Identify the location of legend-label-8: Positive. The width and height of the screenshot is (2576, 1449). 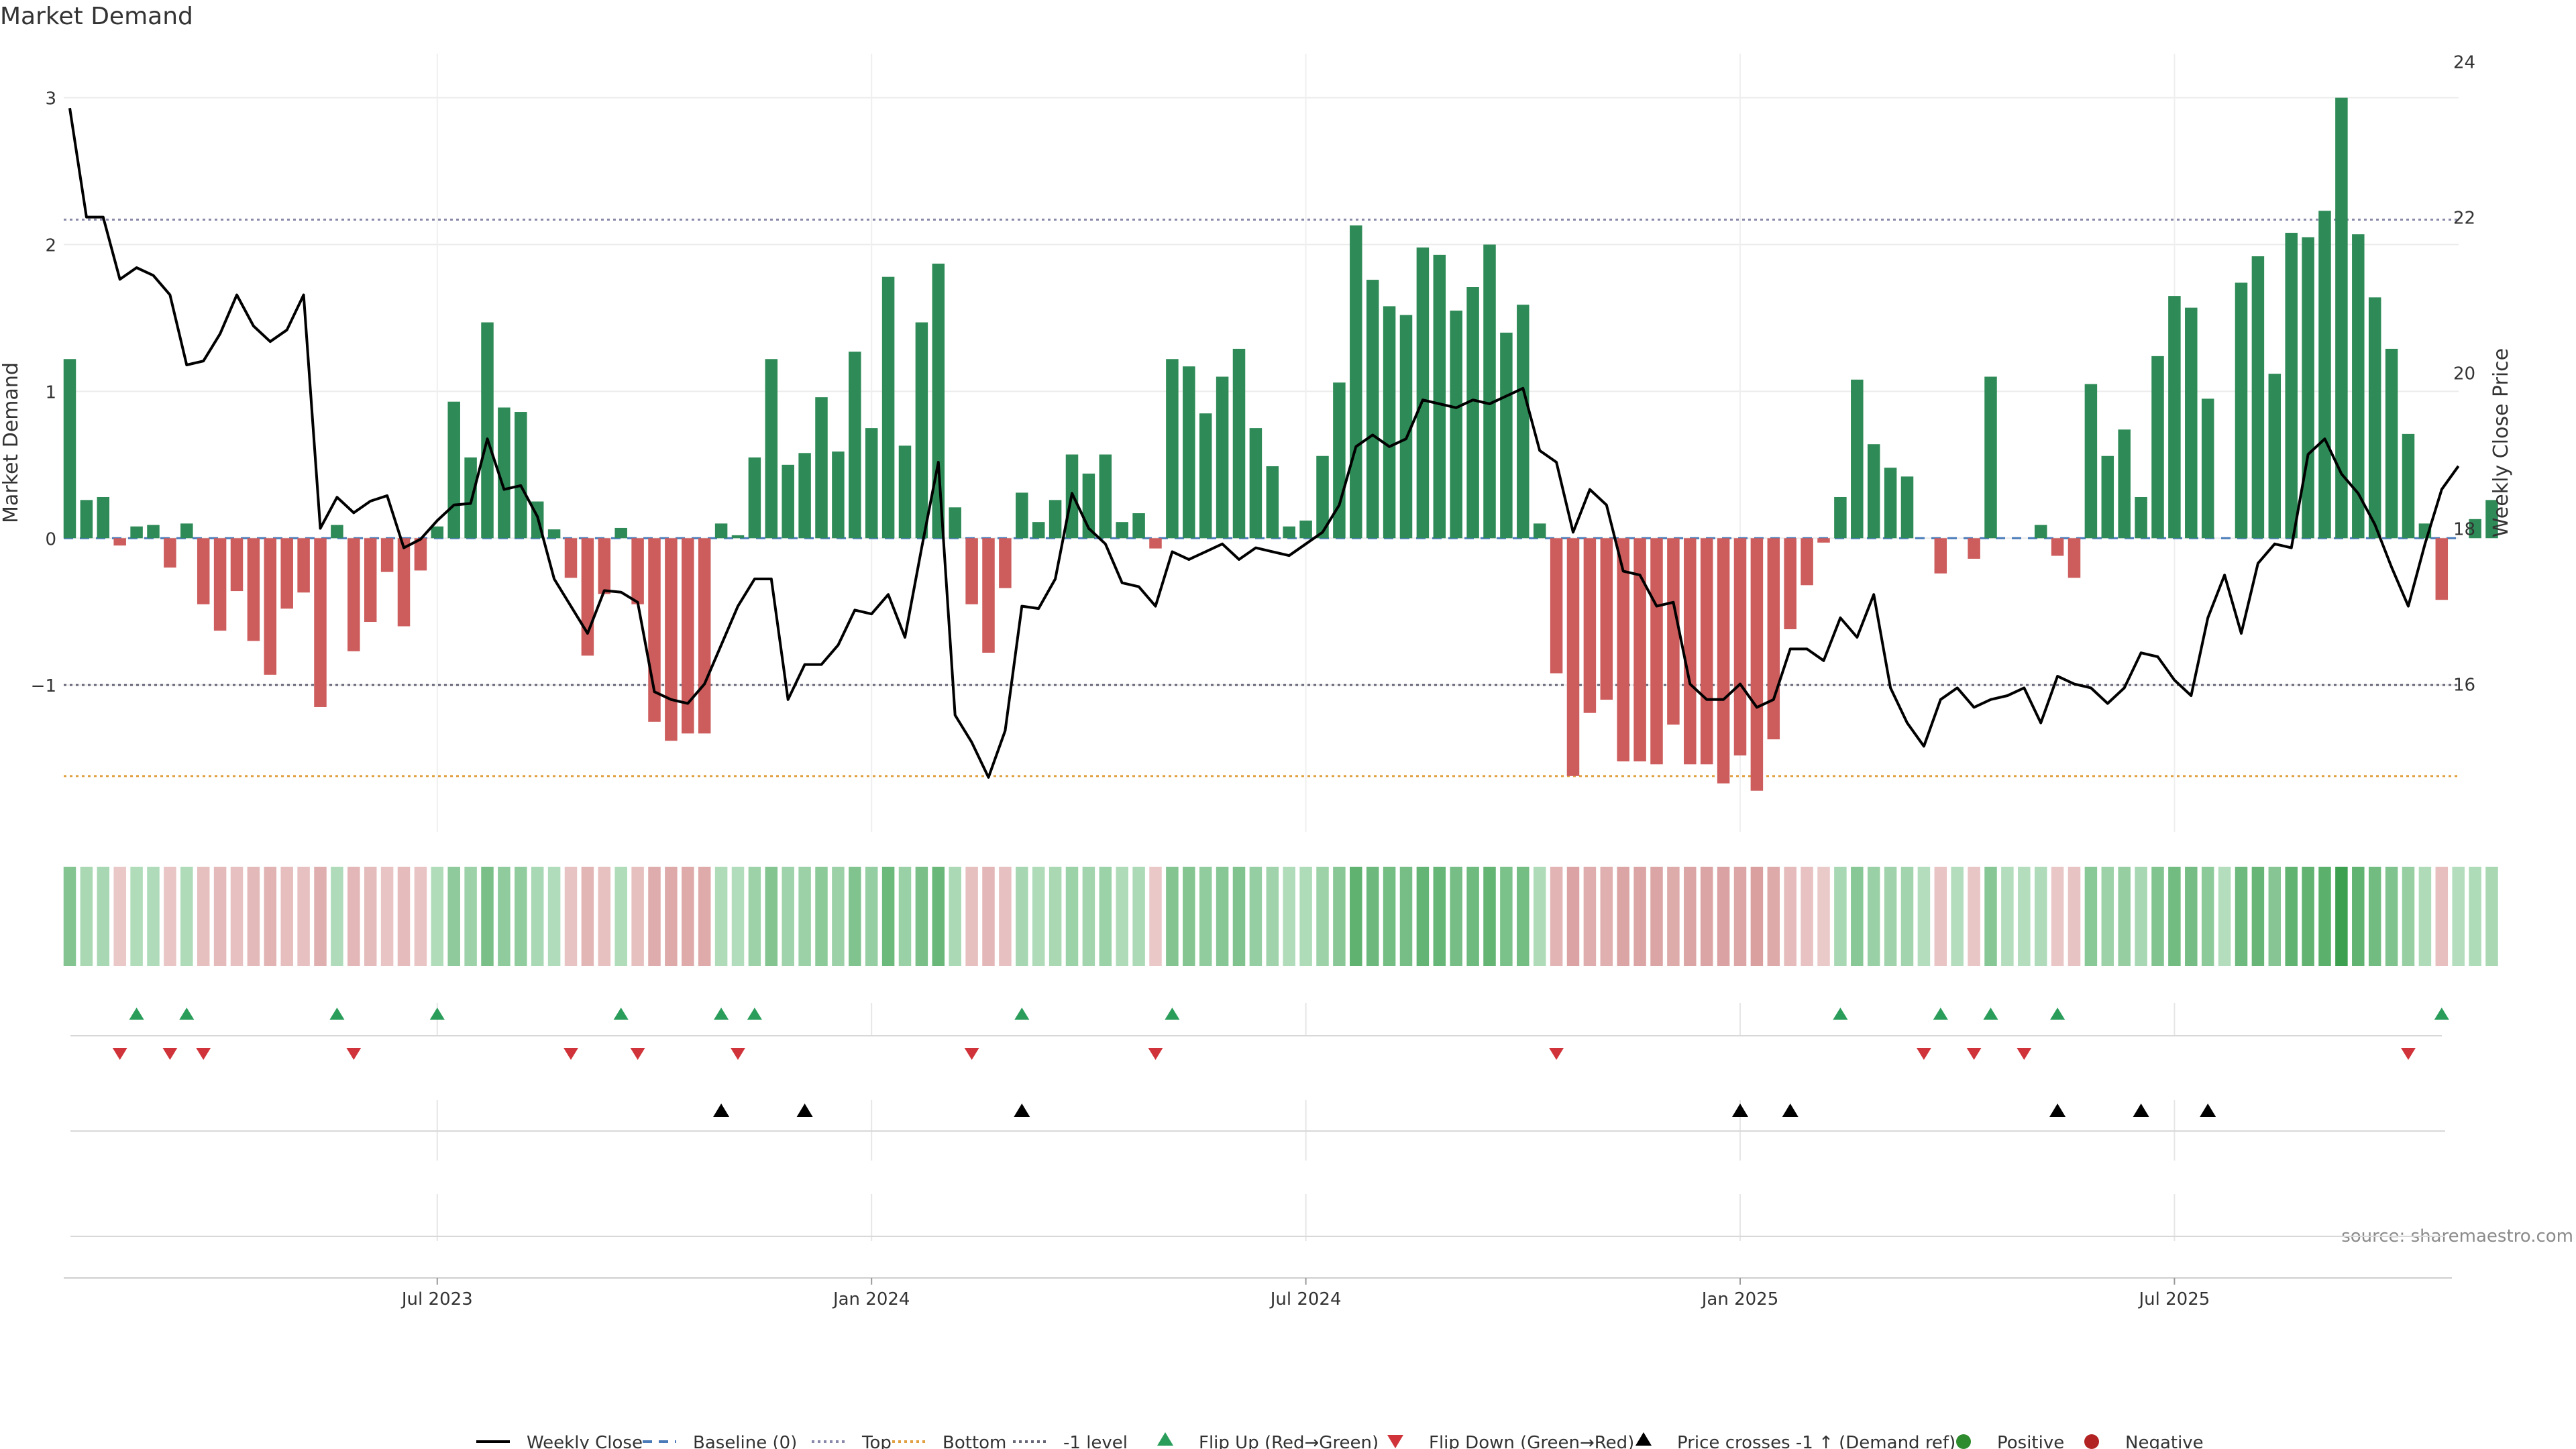
(2030, 1441).